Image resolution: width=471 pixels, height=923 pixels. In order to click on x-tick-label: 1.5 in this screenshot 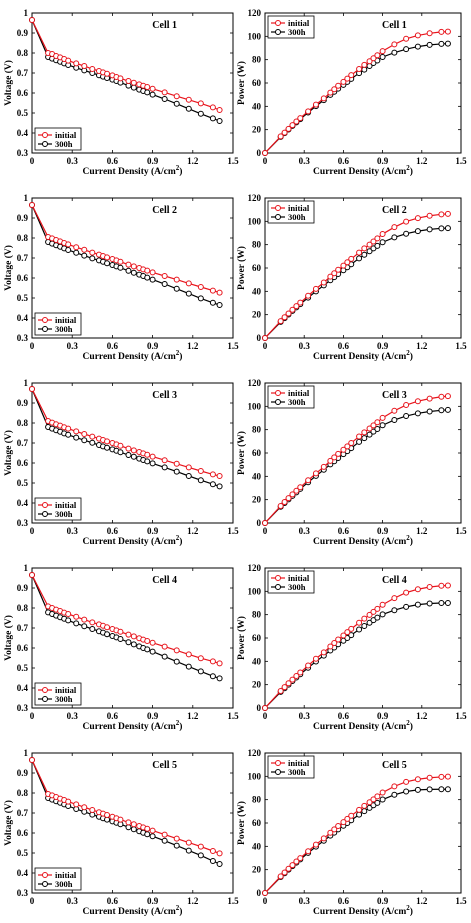, I will do `click(461, 901)`.